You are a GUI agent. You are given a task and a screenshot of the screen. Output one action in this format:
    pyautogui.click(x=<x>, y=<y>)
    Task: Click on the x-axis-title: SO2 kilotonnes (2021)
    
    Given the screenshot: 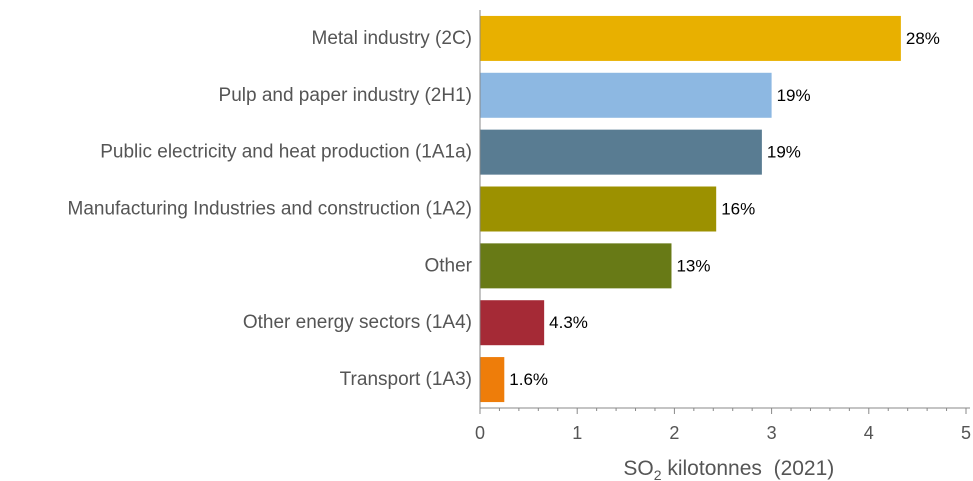 What is the action you would take?
    pyautogui.click(x=723, y=469)
    